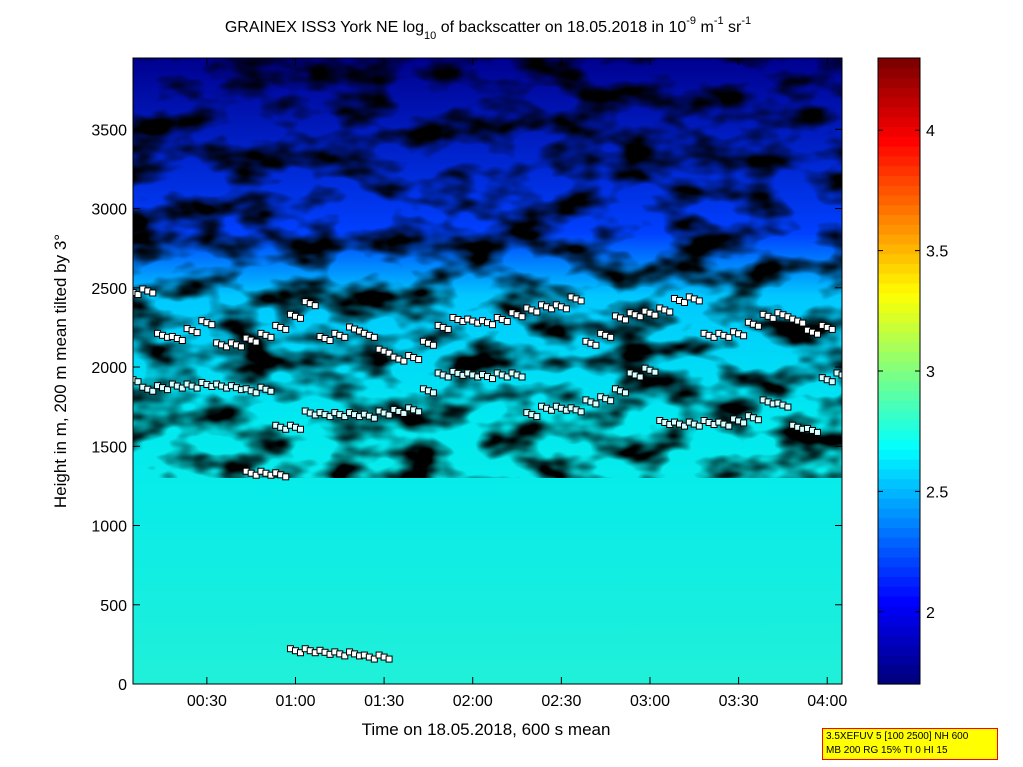  Describe the element at coordinates (930, 613) in the screenshot. I see `colorbar-tick-label: 2` at that location.